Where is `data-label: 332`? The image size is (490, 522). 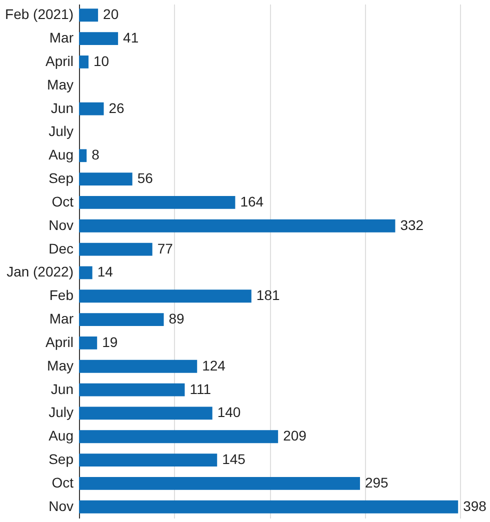 data-label: 332 is located at coordinates (412, 224).